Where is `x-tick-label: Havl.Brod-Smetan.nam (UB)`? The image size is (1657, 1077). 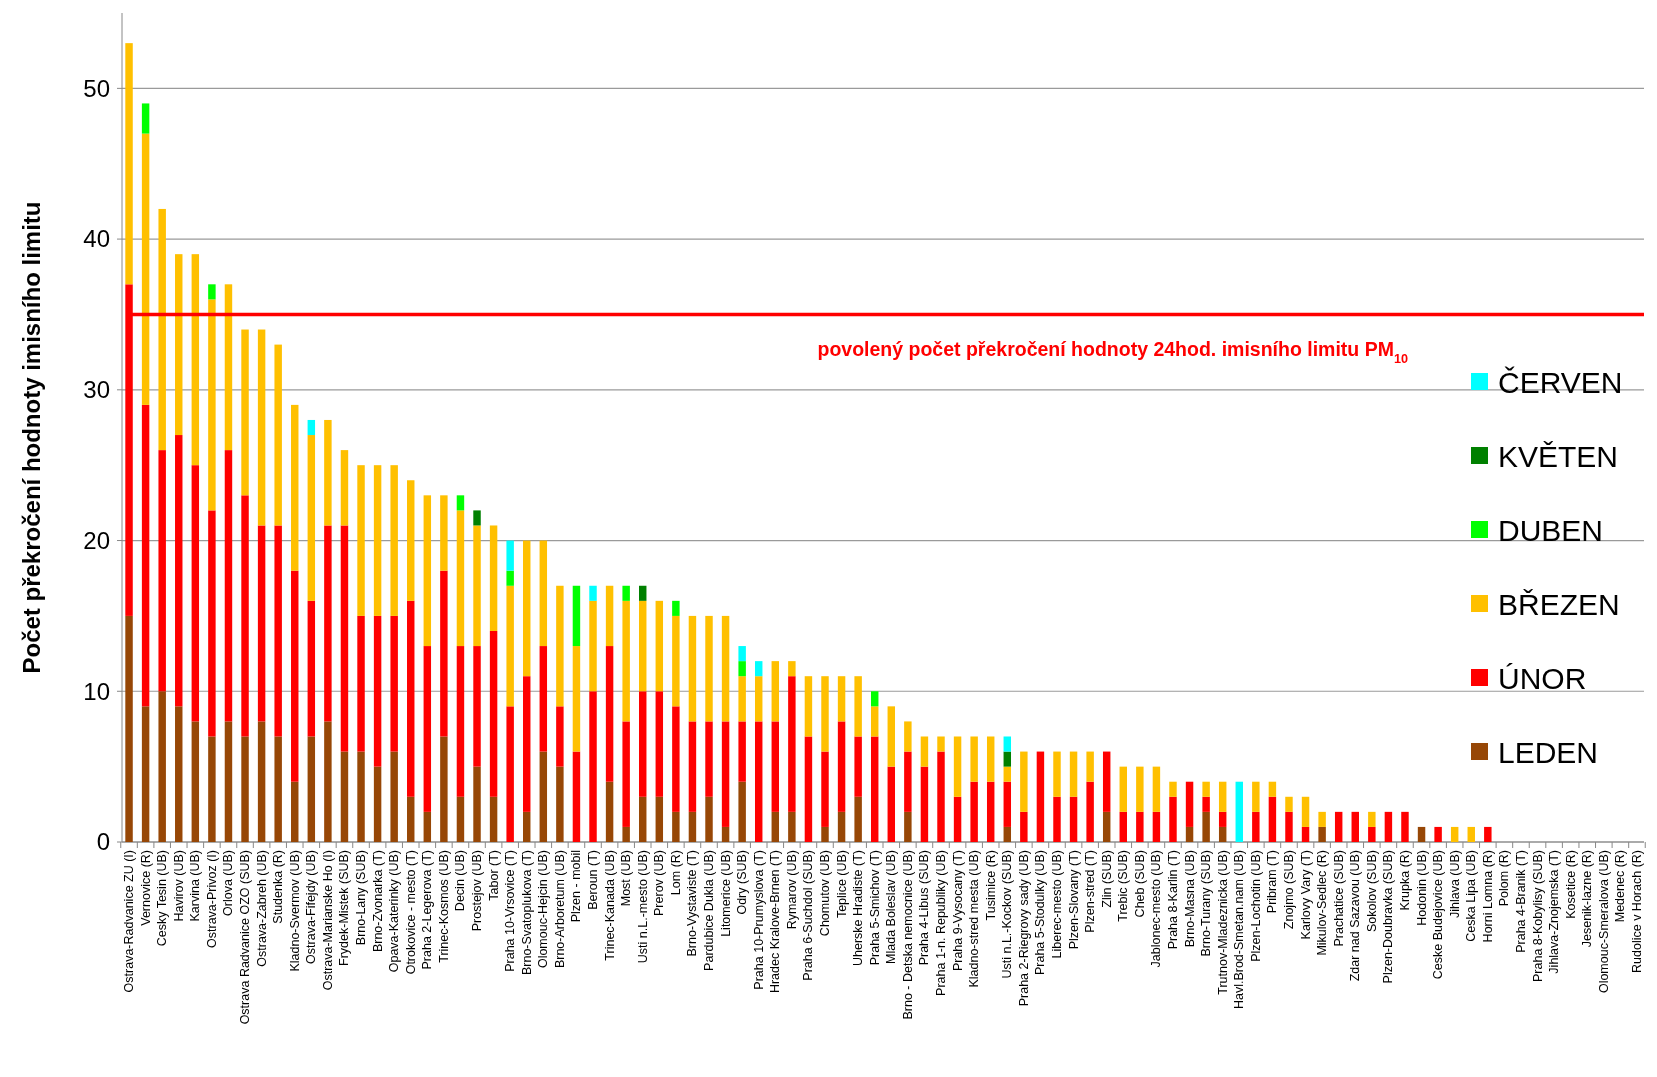
x-tick-label: Havl.Brod-Smetan.nam (UB) is located at coordinates (1239, 930).